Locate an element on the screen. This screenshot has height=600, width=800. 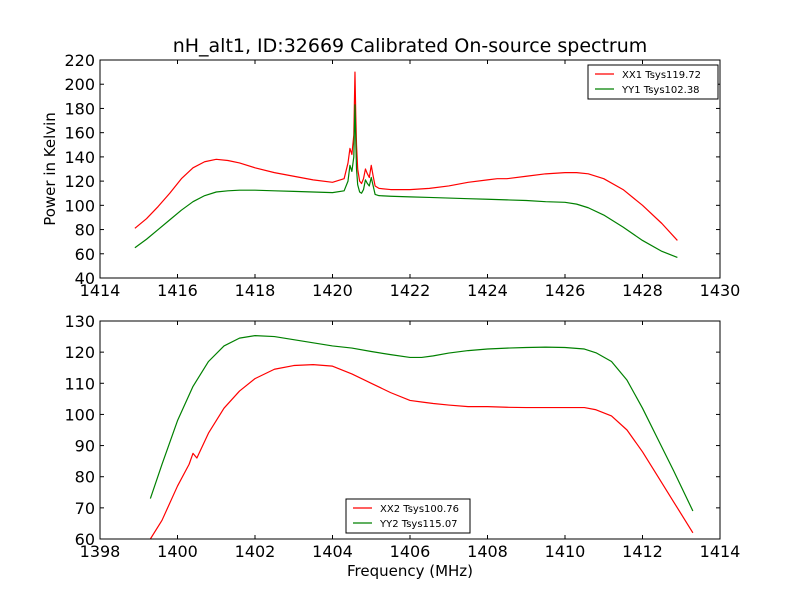
top-y-tick-label: 80 is located at coordinates (85, 230).